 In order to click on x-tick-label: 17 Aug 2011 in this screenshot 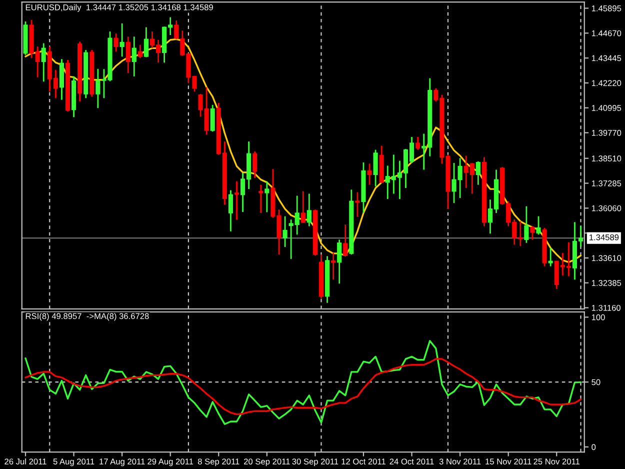, I will do `click(122, 462)`.